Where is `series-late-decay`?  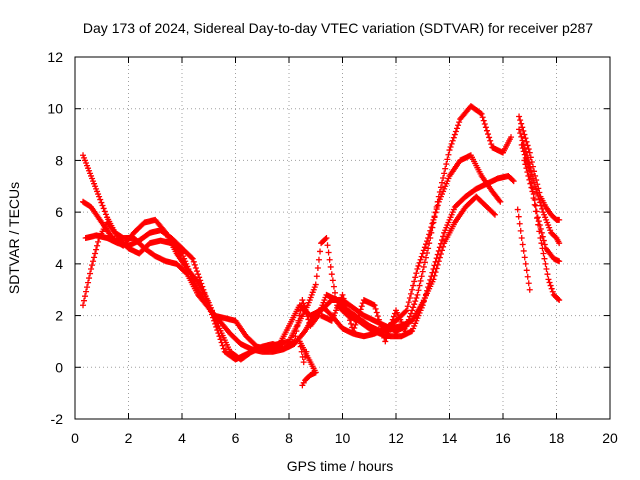 series-late-decay is located at coordinates (539, 168).